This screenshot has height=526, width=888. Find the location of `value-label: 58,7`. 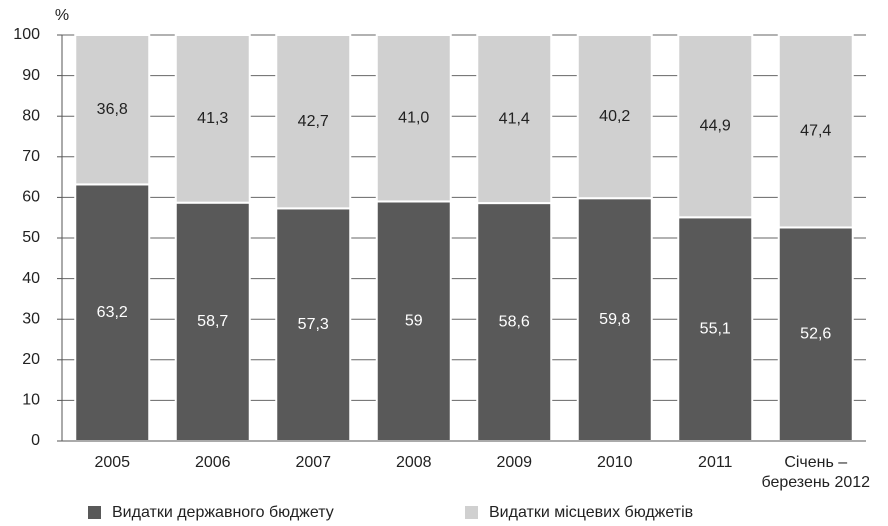

value-label: 58,7 is located at coordinates (212, 321).